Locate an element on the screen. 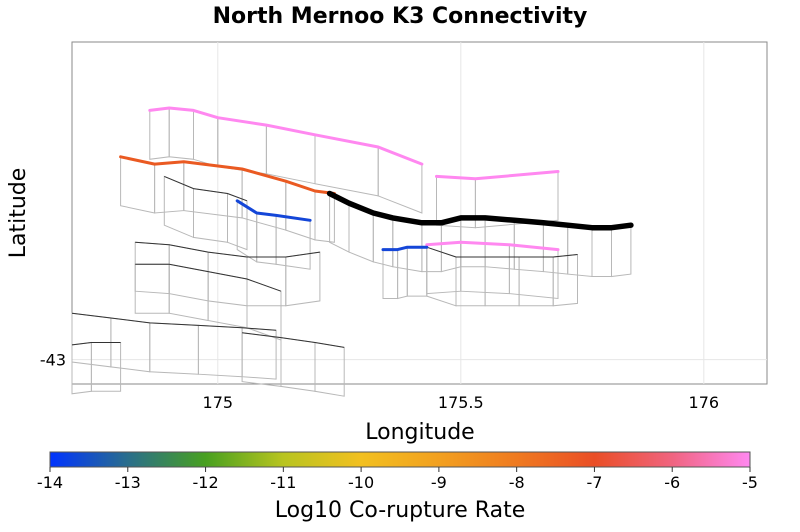 Image resolution: width=800 pixels, height=532 pixels. y-tick-label-0: -43 is located at coordinates (53, 360).